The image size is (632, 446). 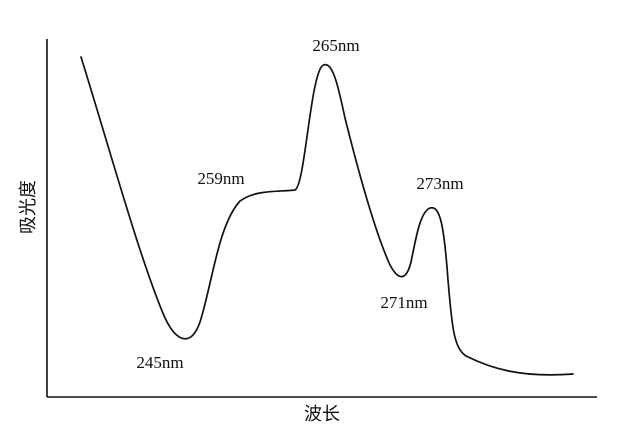 I want to click on peak-label-265nm: 265nm, so click(x=335, y=45).